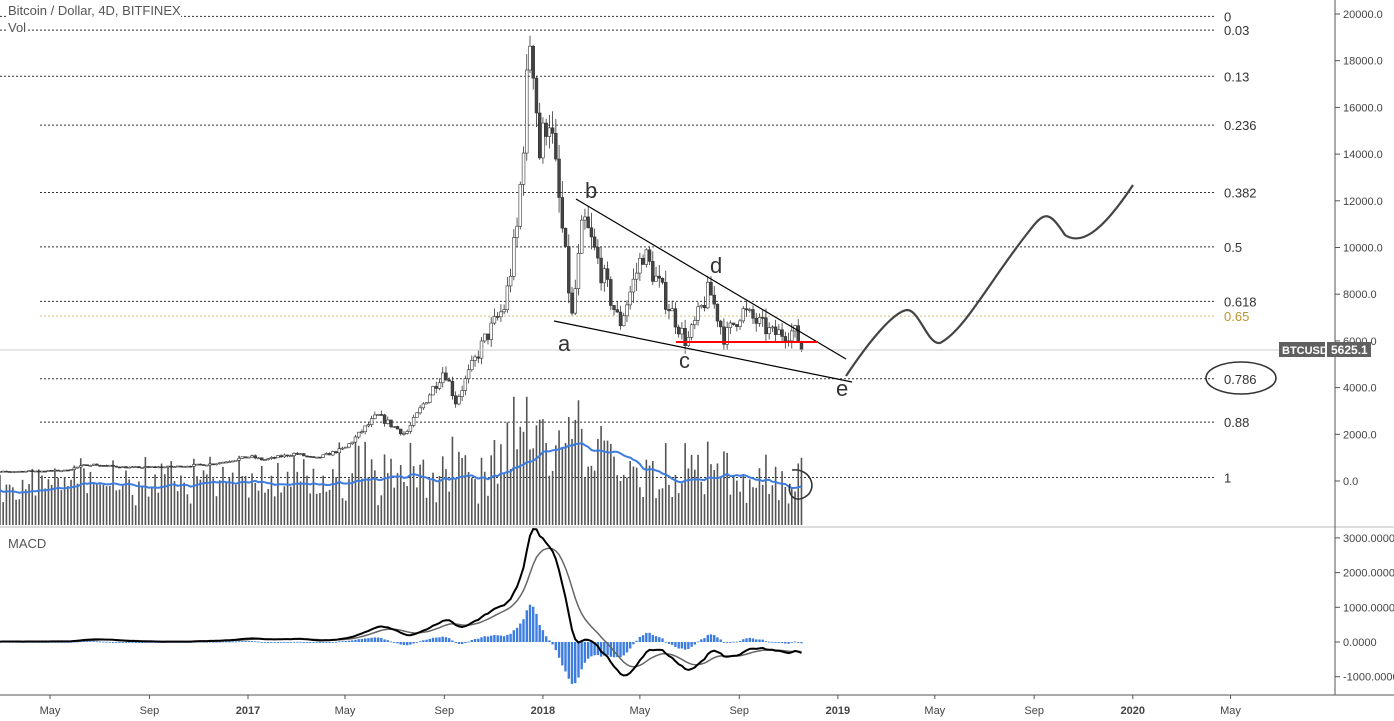 This screenshot has height=721, width=1394. I want to click on wave-label-b: b, so click(591, 190).